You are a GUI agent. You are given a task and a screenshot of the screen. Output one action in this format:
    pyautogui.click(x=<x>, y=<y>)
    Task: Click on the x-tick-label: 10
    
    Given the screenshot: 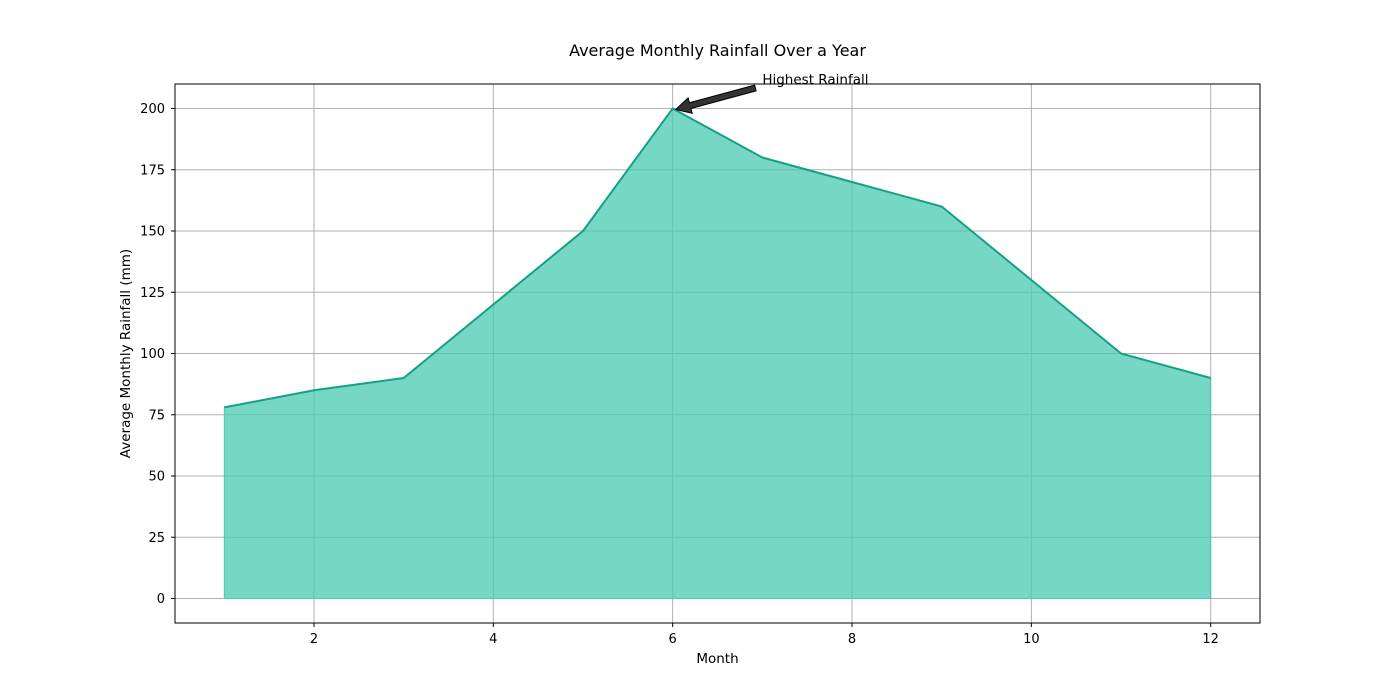 What is the action you would take?
    pyautogui.click(x=1031, y=639)
    